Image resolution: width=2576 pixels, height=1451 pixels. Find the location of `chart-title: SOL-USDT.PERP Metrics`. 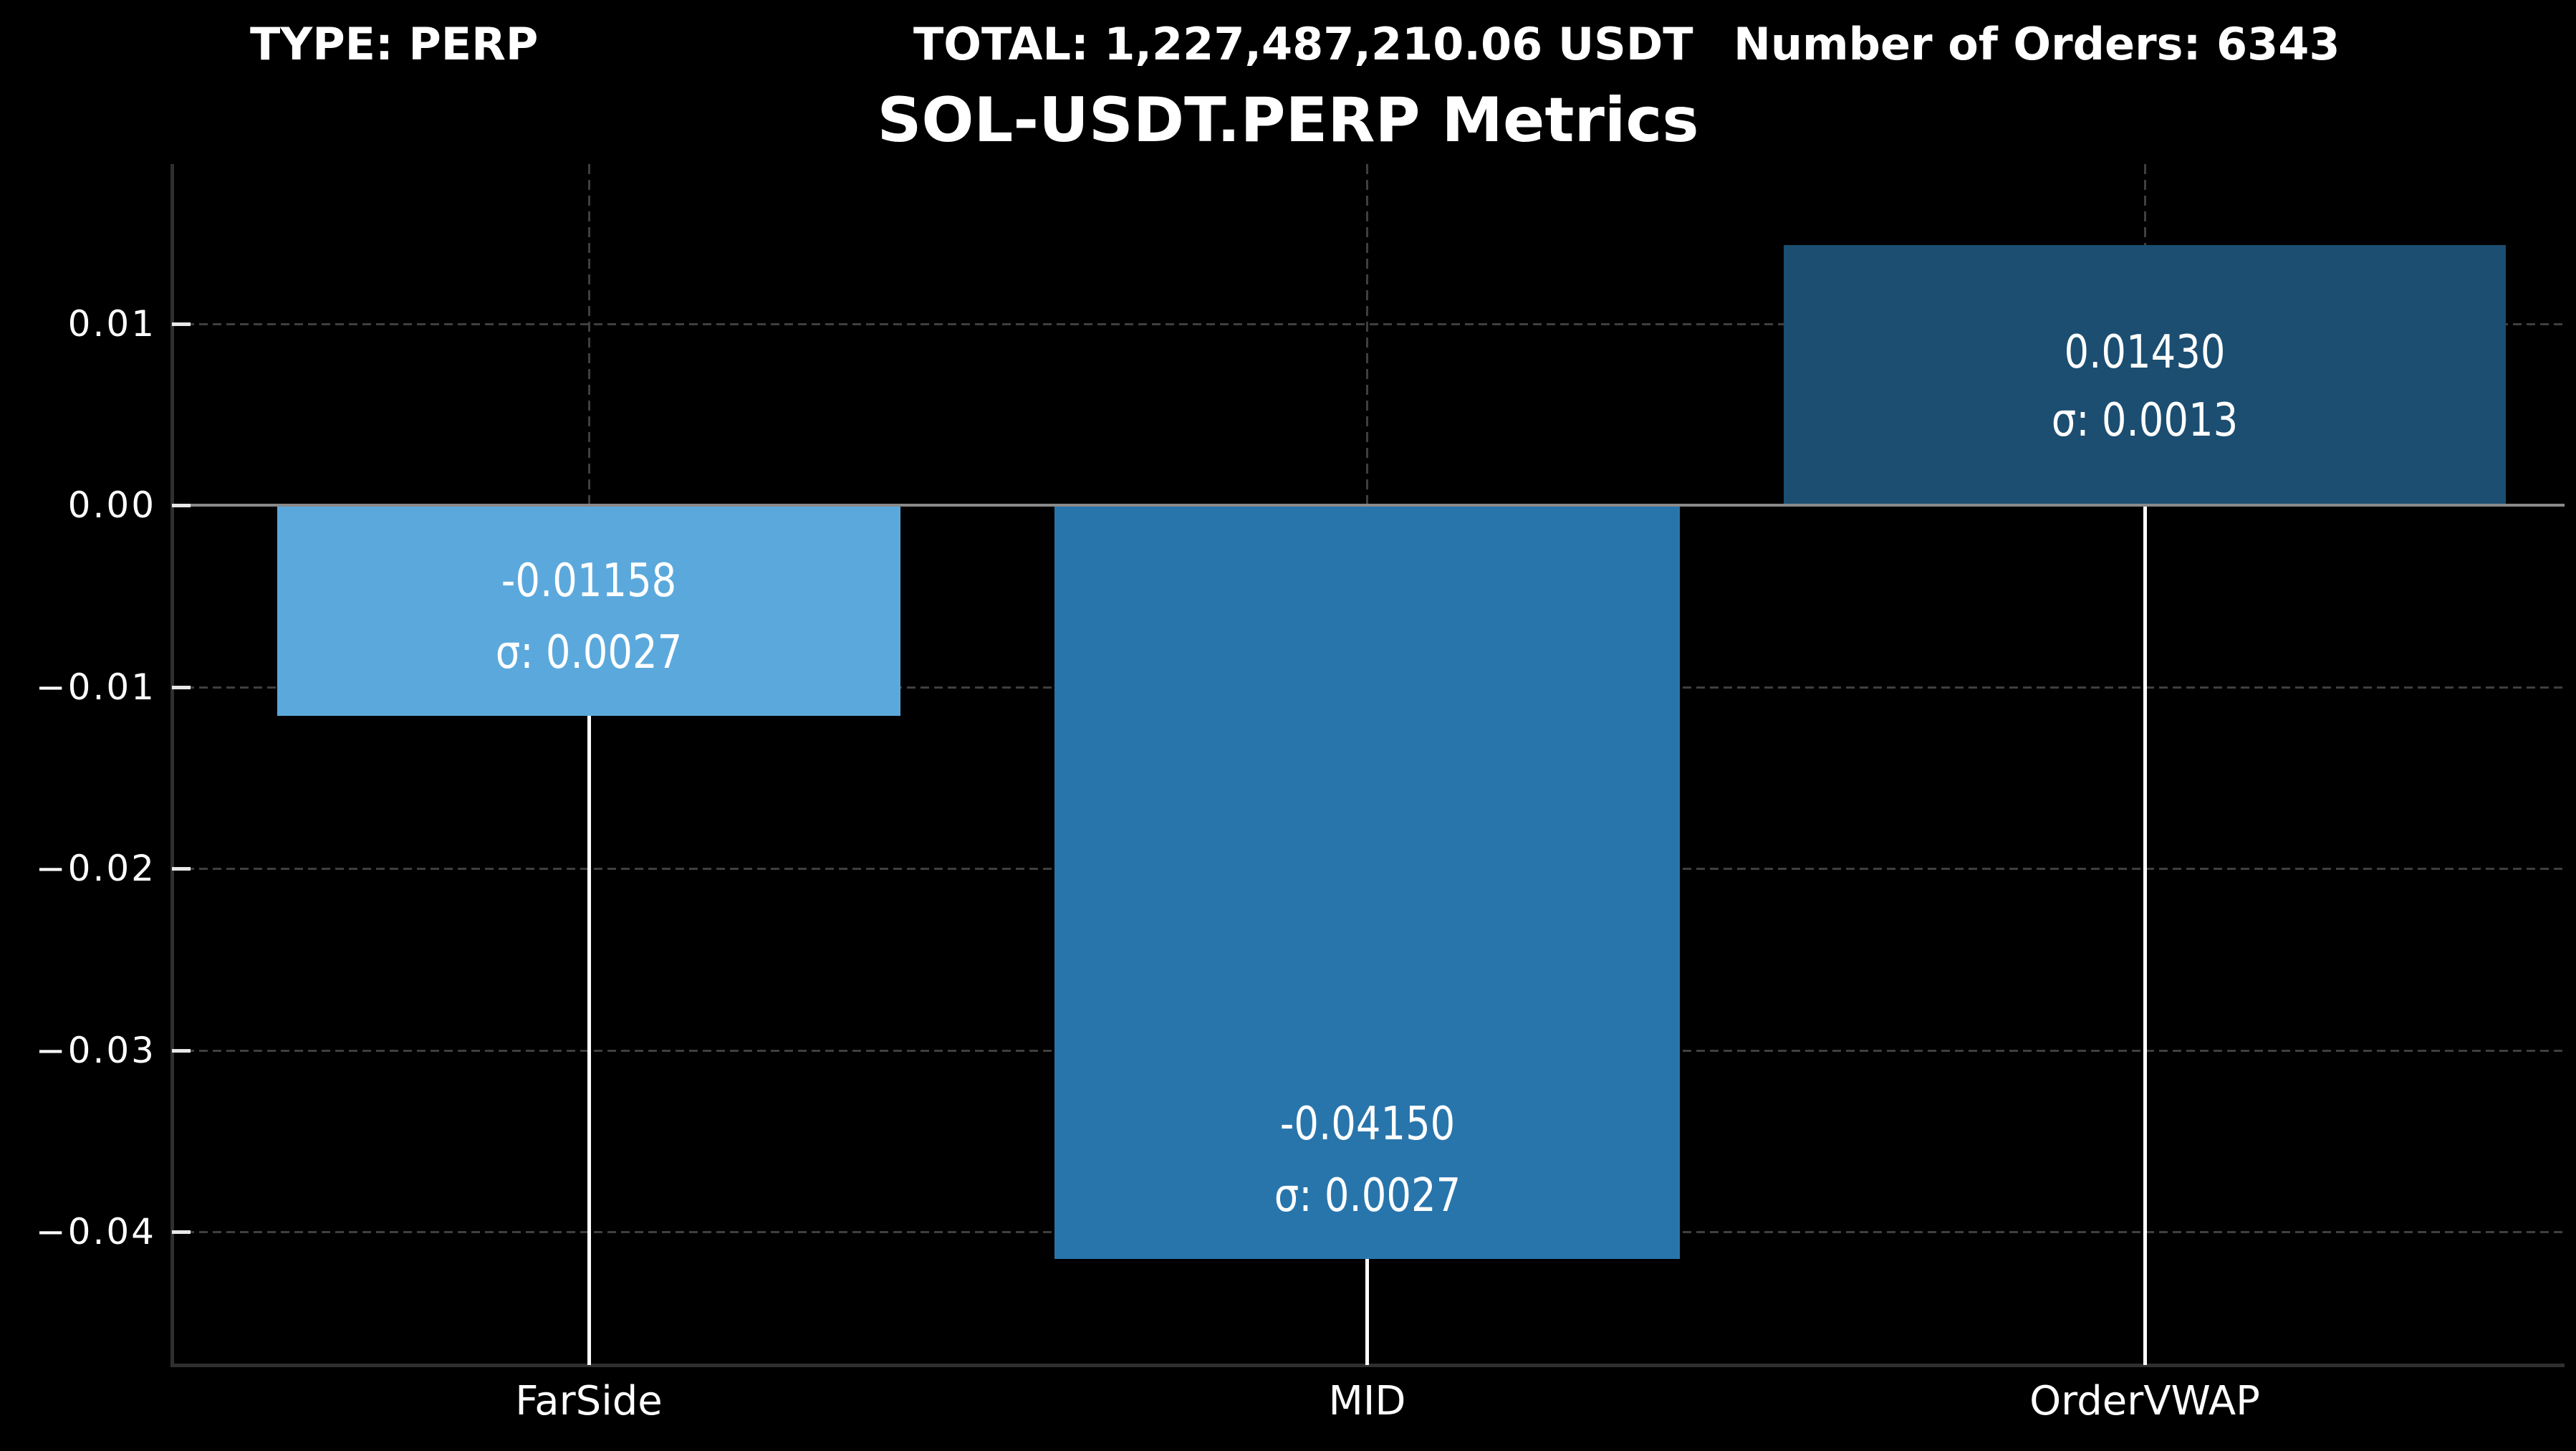

chart-title: SOL-USDT.PERP Metrics is located at coordinates (1288, 120).